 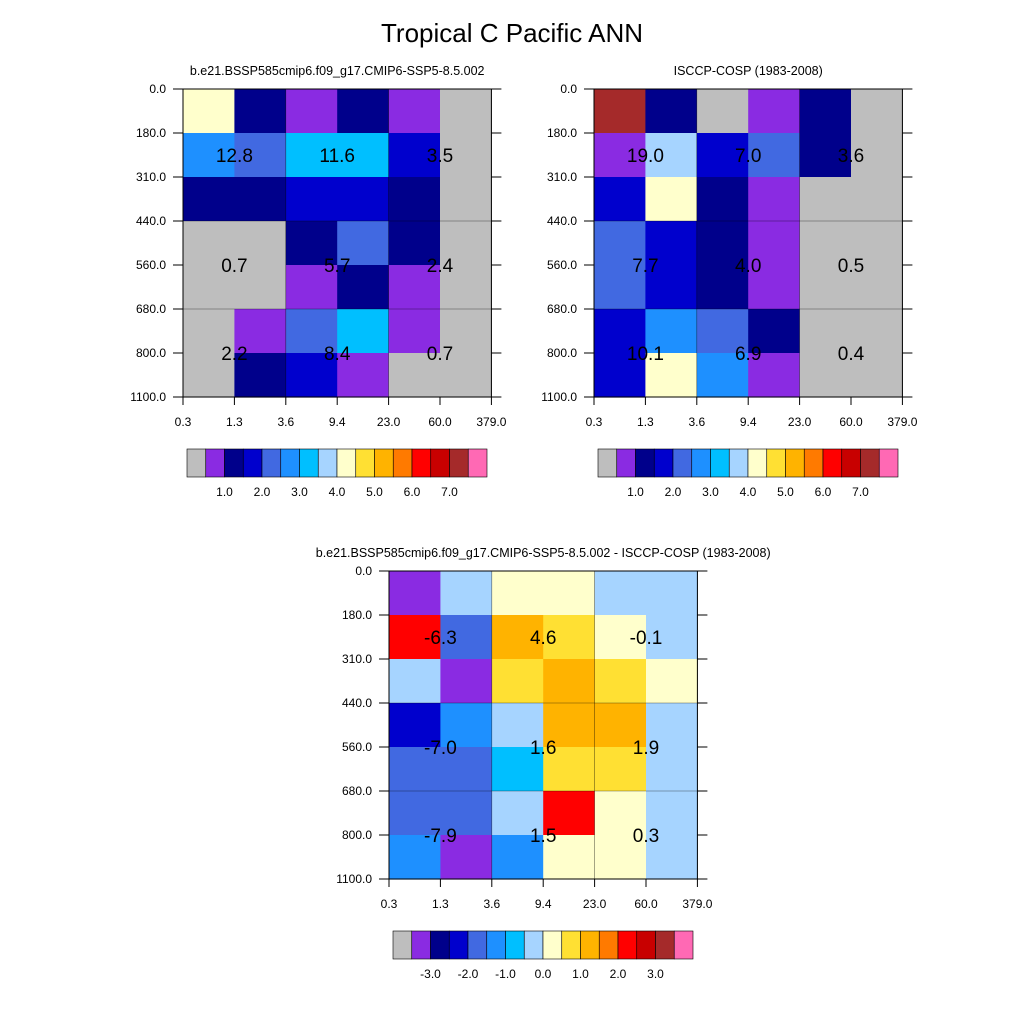 I want to click on colorbar-label: 3.0, so click(x=299, y=492).